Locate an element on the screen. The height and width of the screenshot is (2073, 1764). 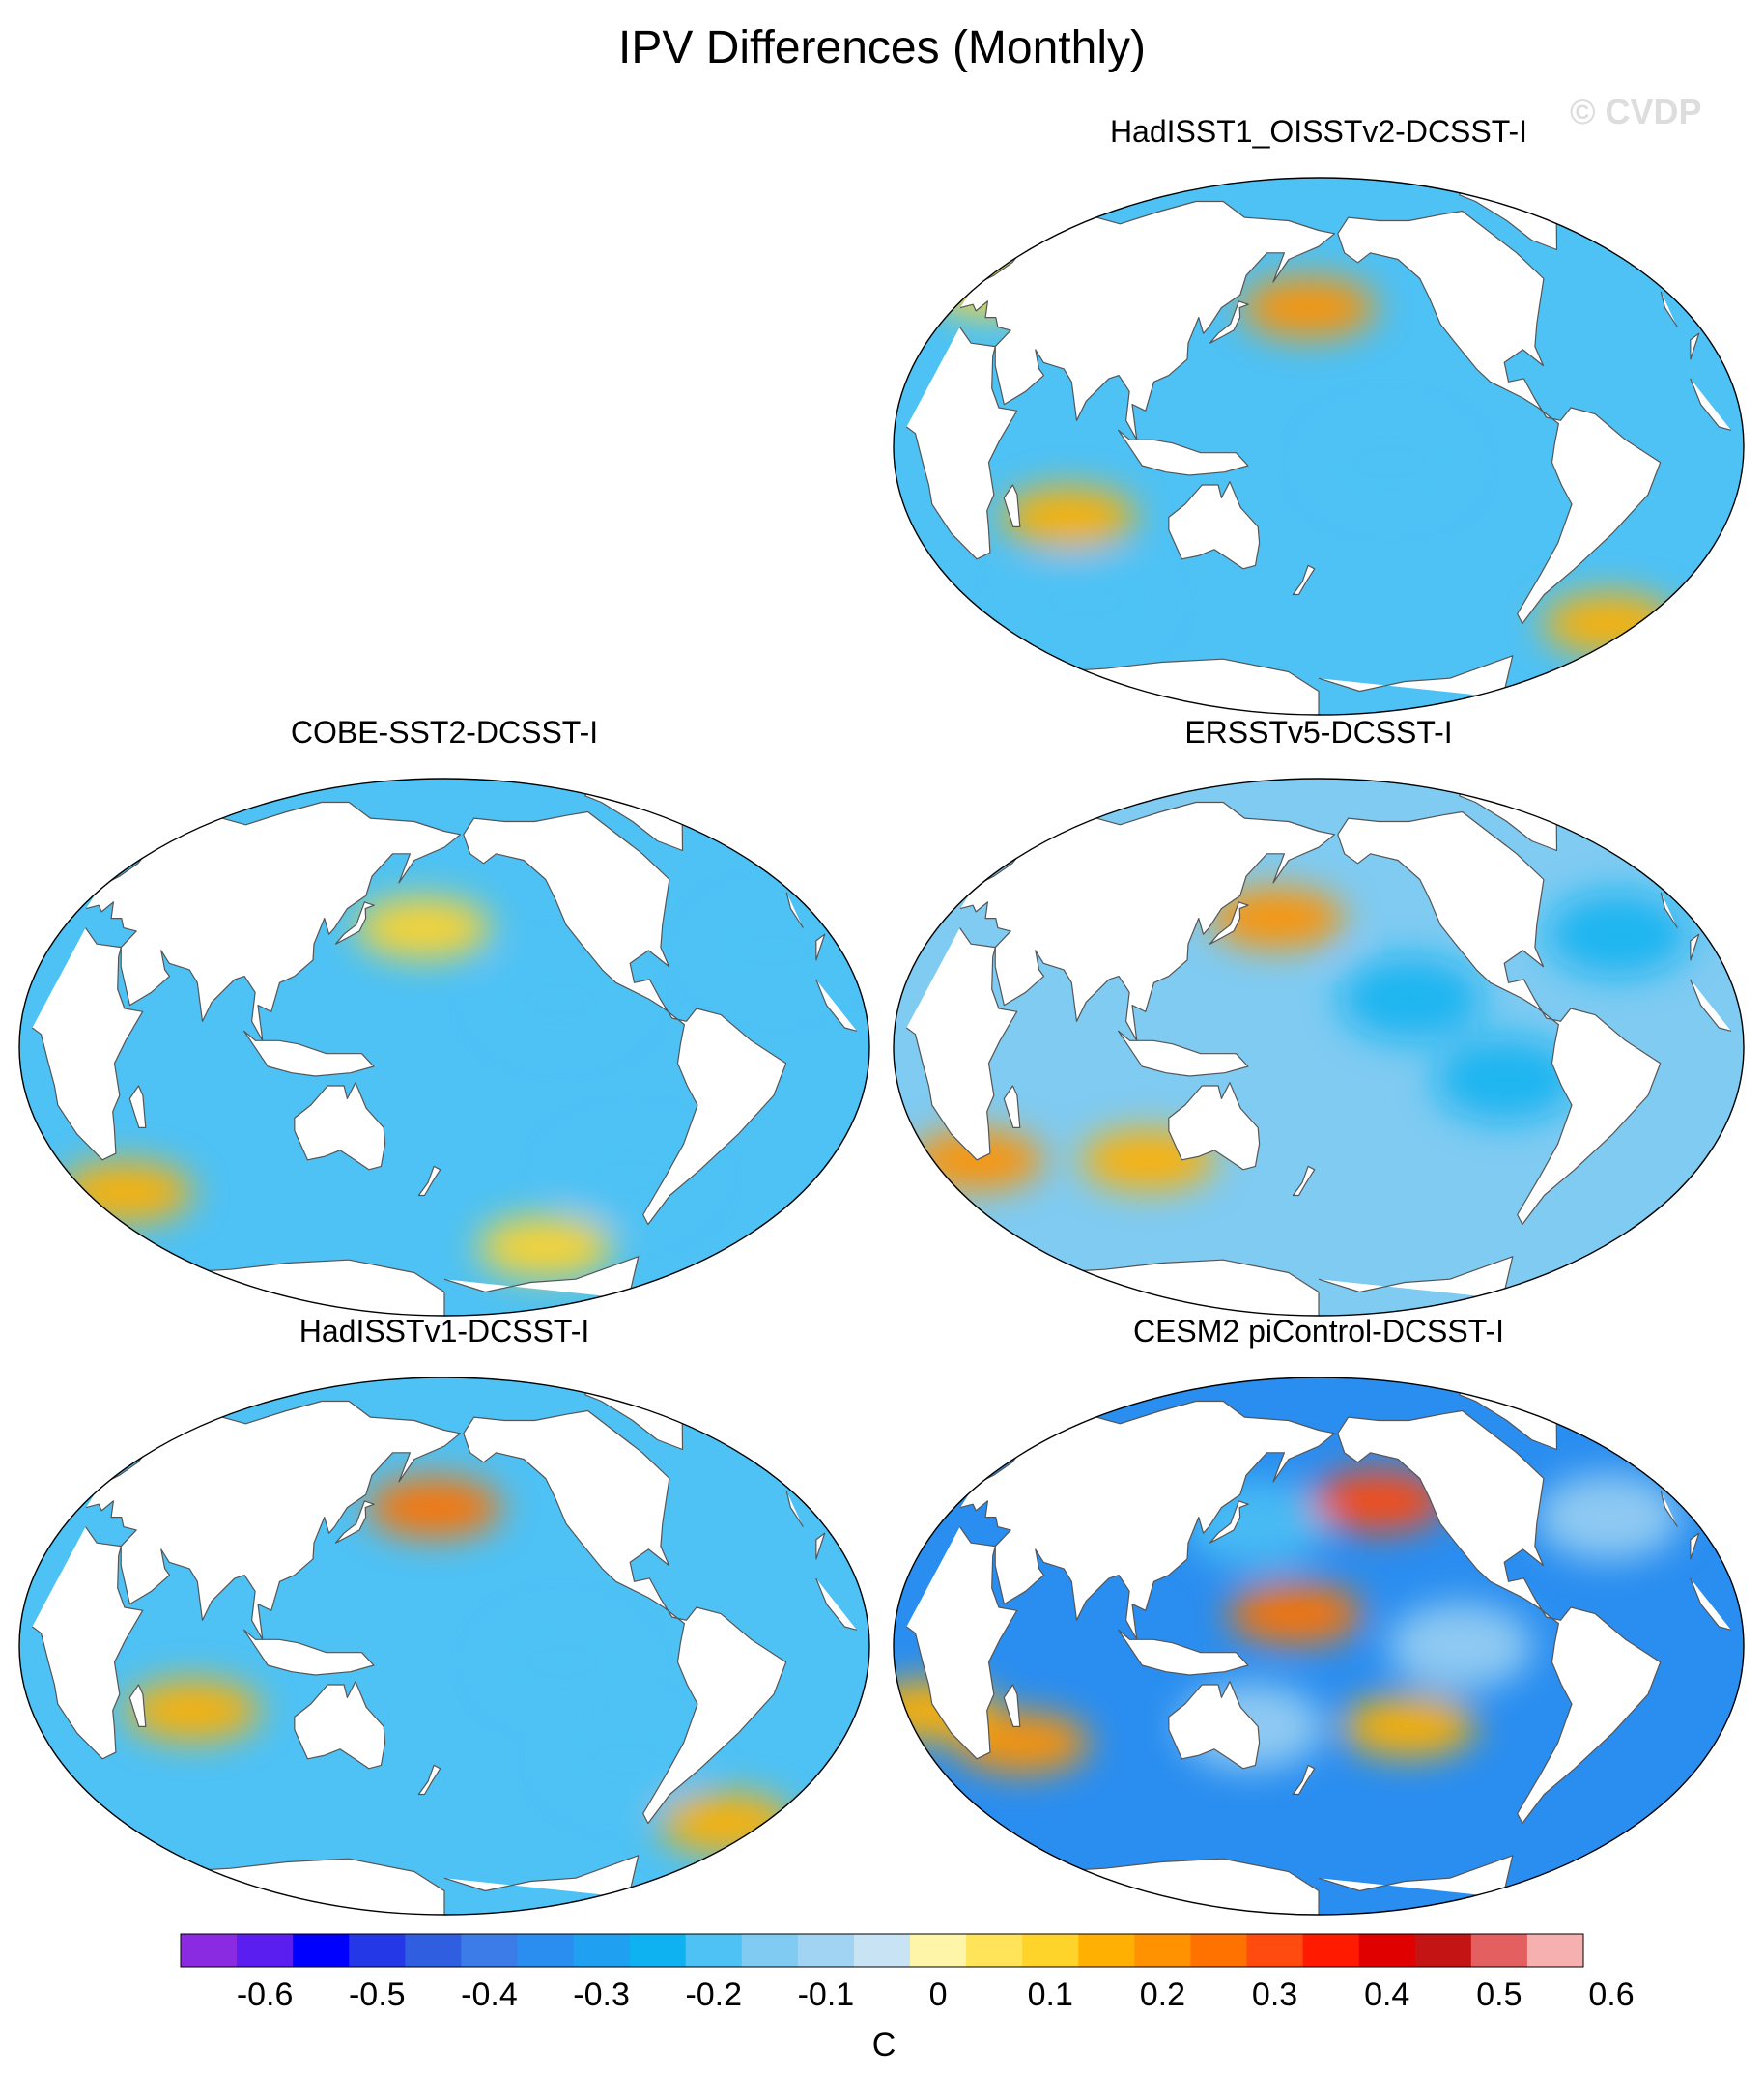
colorbar-unit: C is located at coordinates (883, 2045).